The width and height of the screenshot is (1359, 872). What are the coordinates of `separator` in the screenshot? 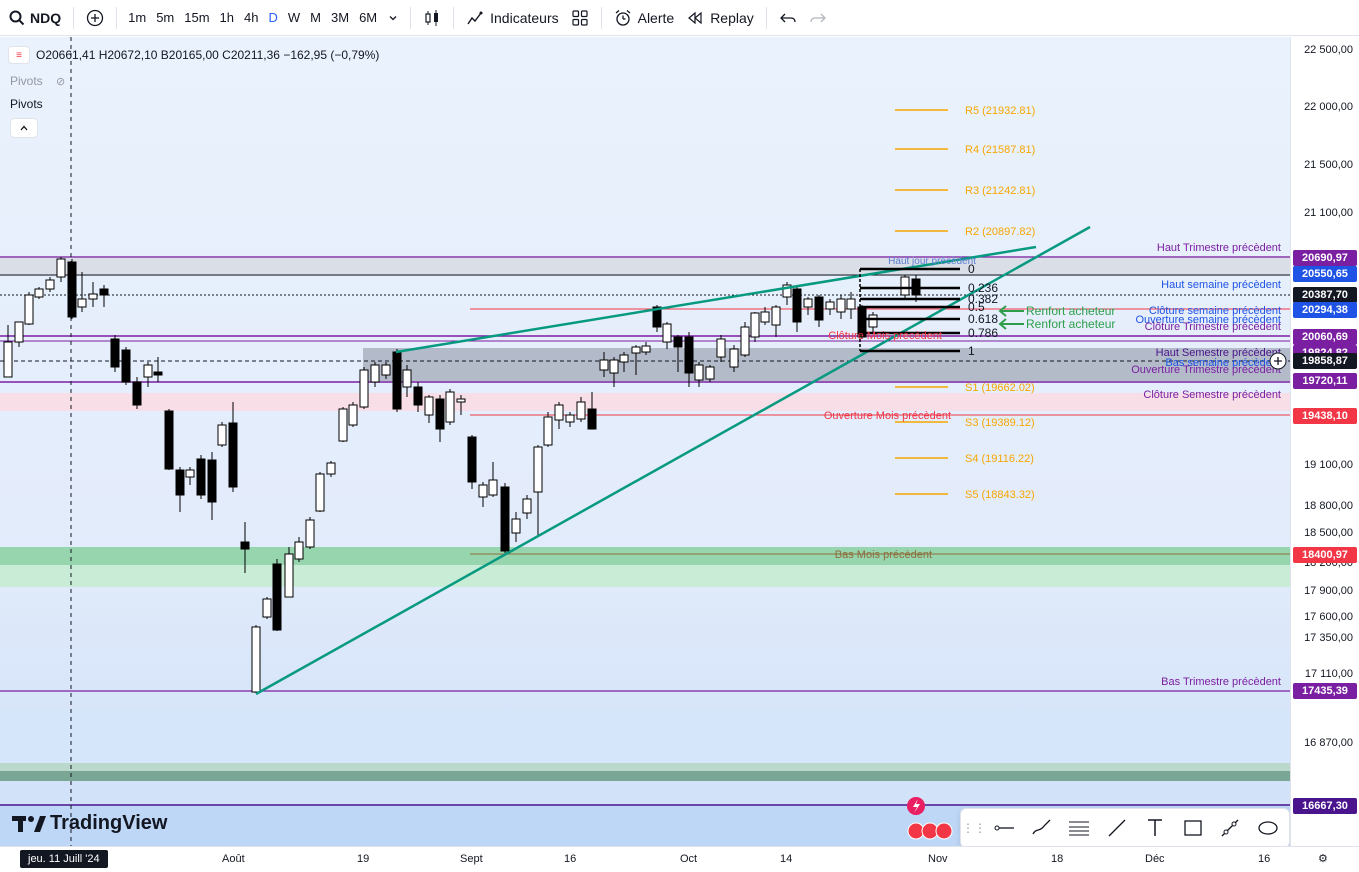 It's located at (766, 17).